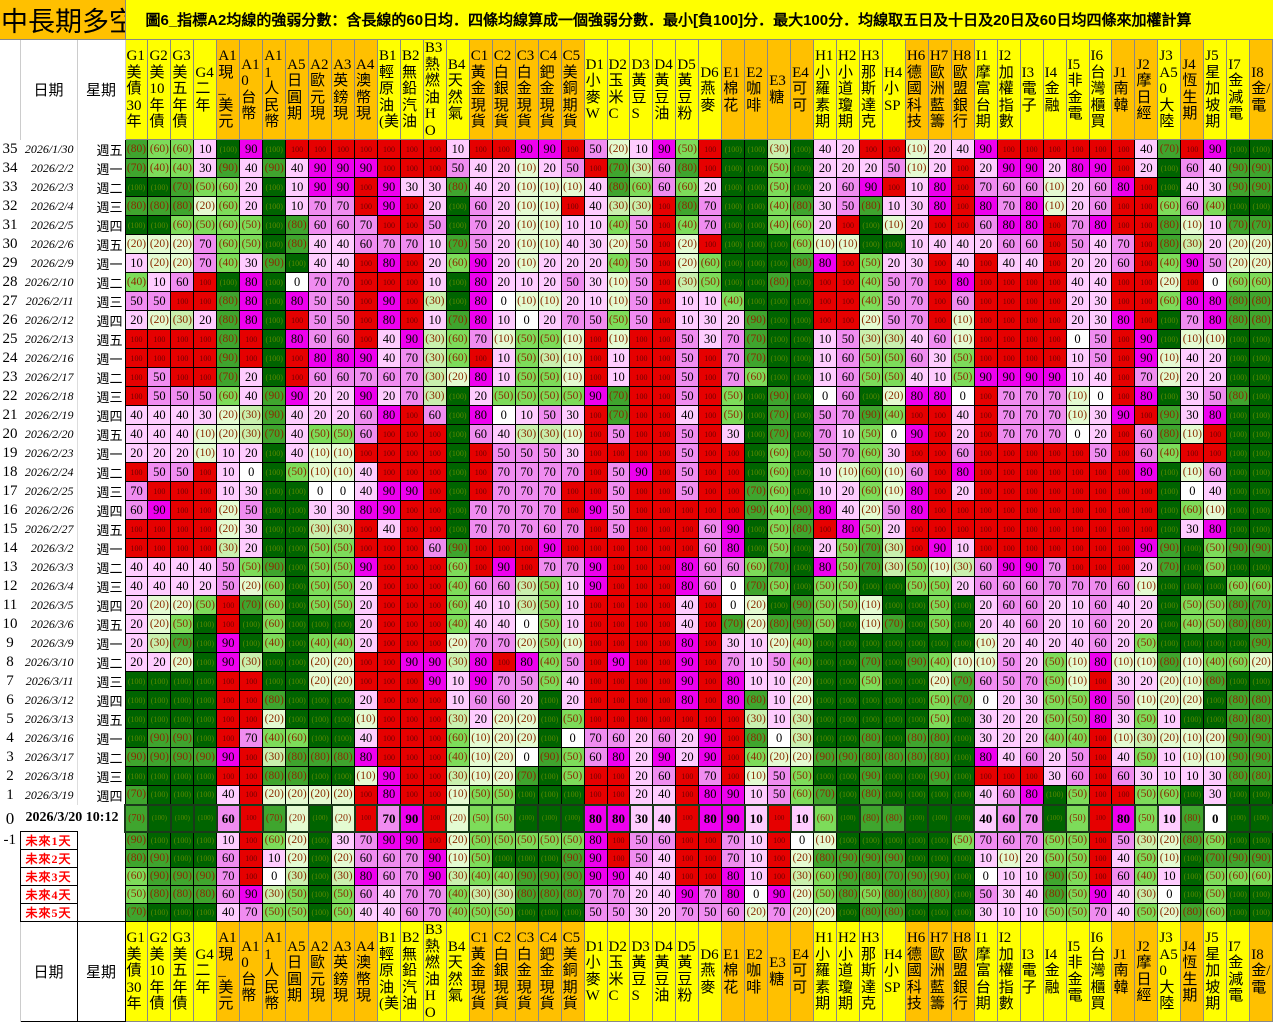 The width and height of the screenshot is (1273, 1022). I want to click on score-cell: (70), so click(1261, 605).